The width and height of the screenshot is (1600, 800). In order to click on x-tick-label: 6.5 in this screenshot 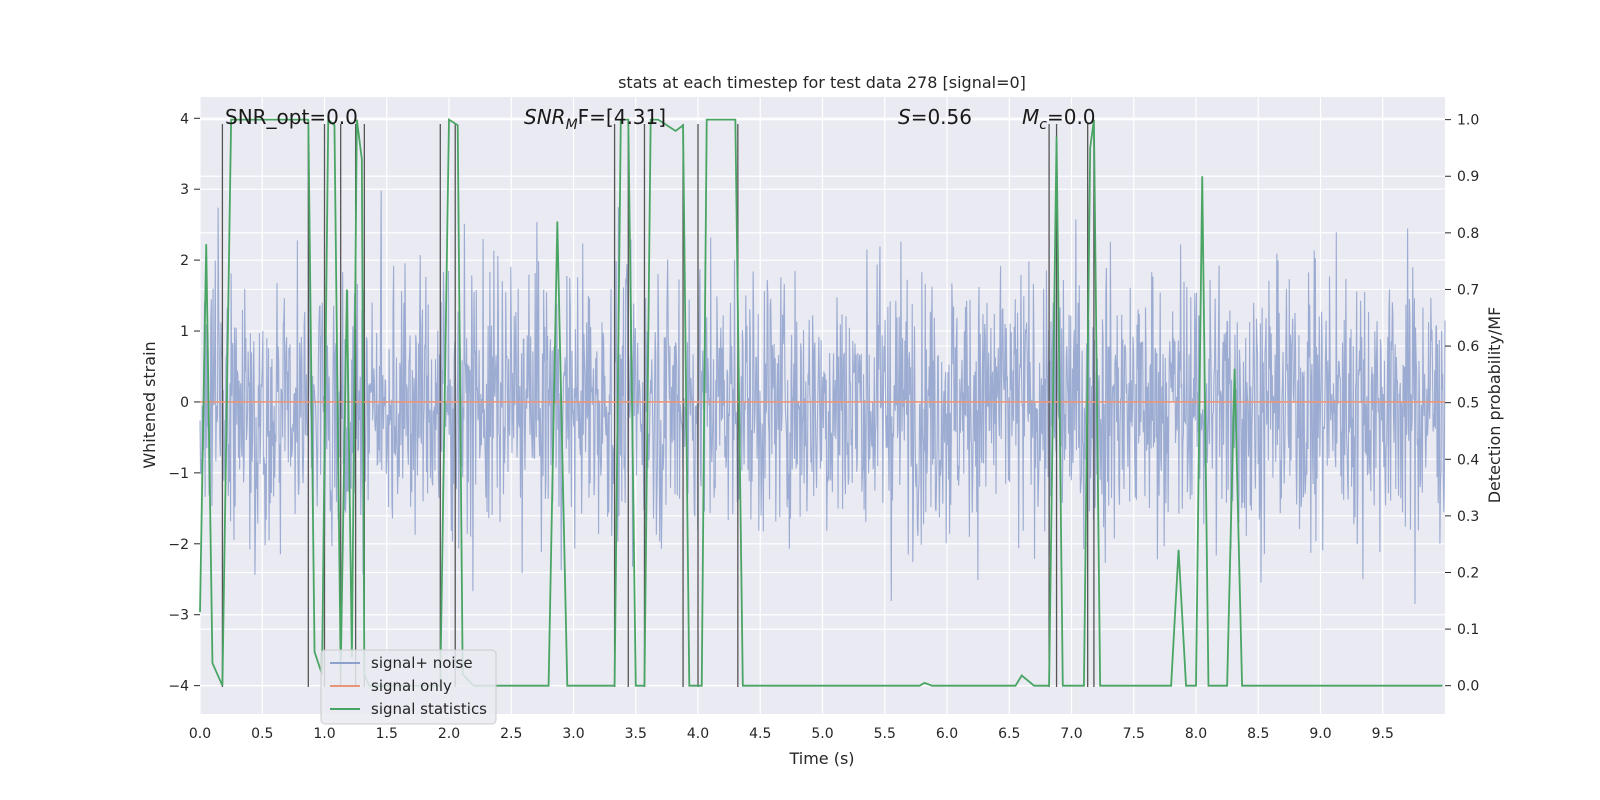, I will do `click(1009, 734)`.